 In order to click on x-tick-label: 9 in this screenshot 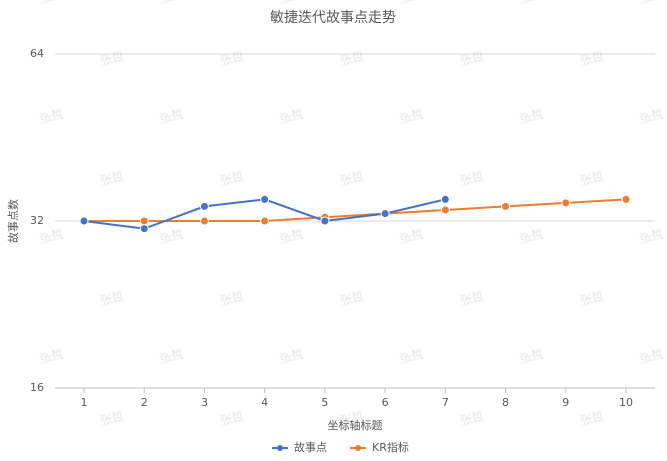, I will do `click(565, 402)`.